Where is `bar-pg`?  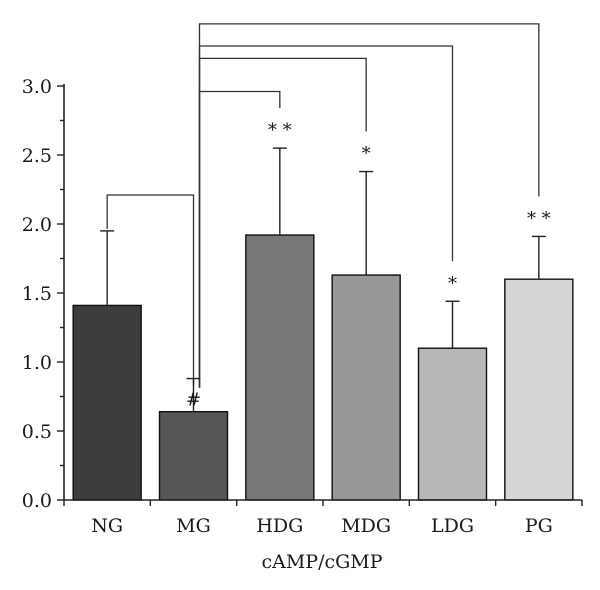
bar-pg is located at coordinates (539, 389).